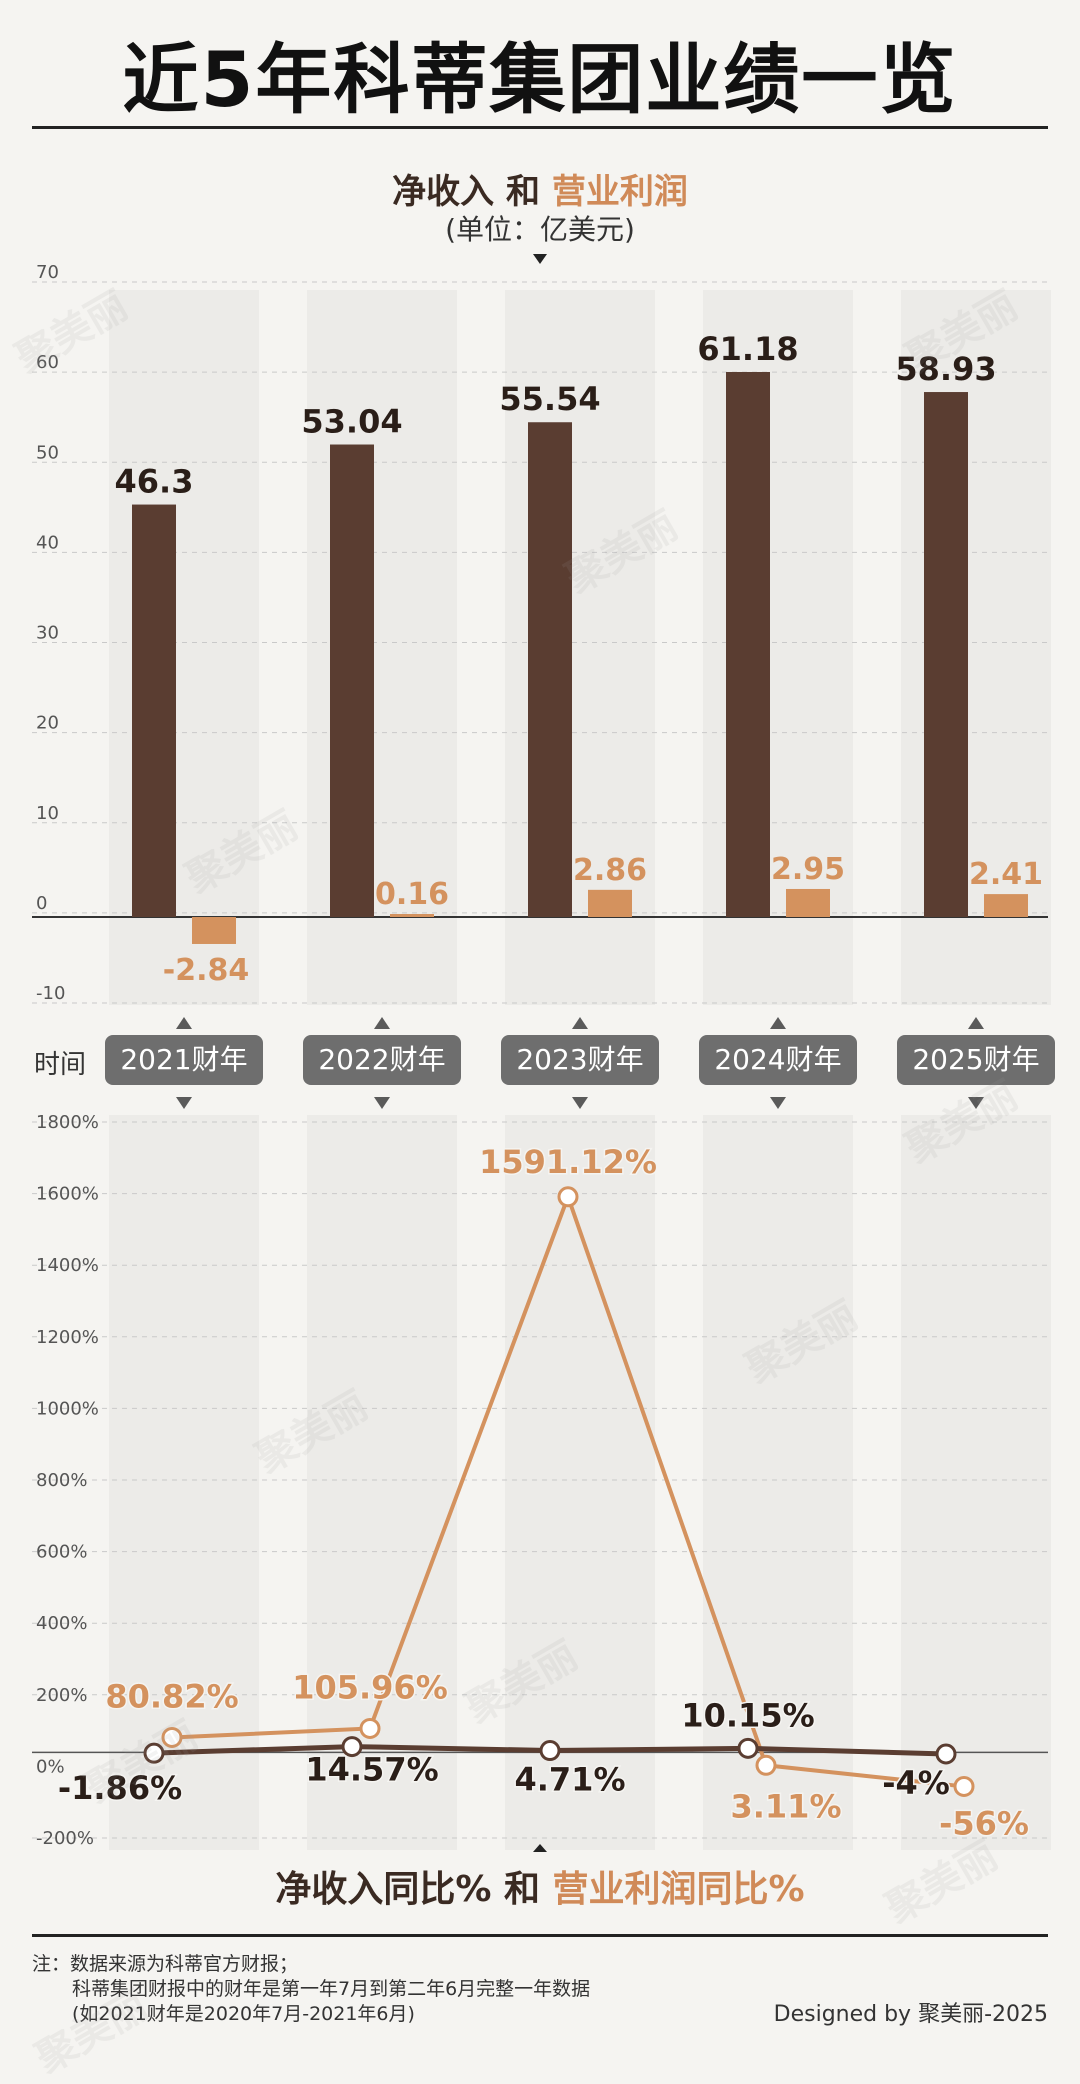  I want to click on bottom-y-tick-label: 400%, so click(61, 1623).